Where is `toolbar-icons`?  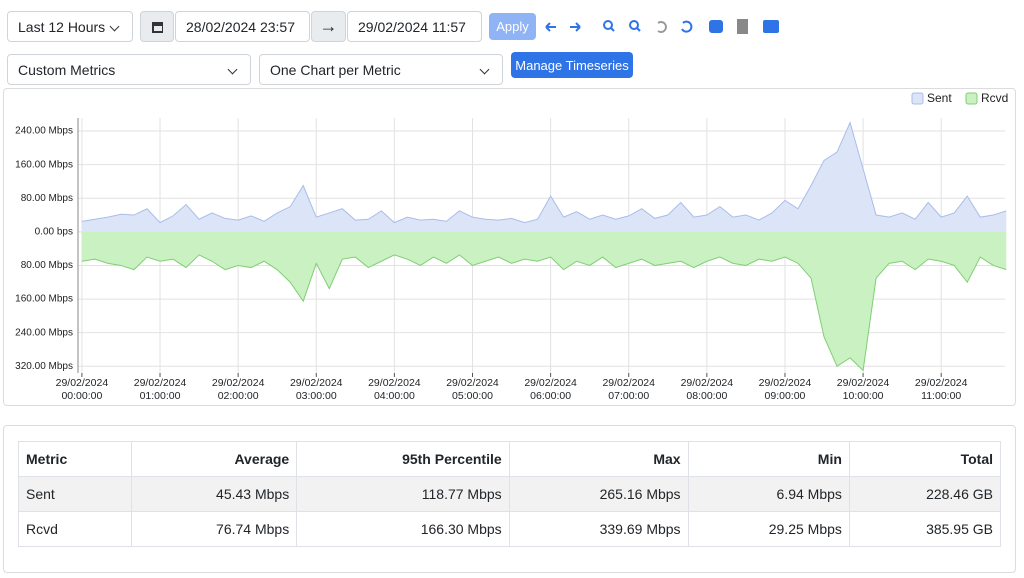 toolbar-icons is located at coordinates (662, 26).